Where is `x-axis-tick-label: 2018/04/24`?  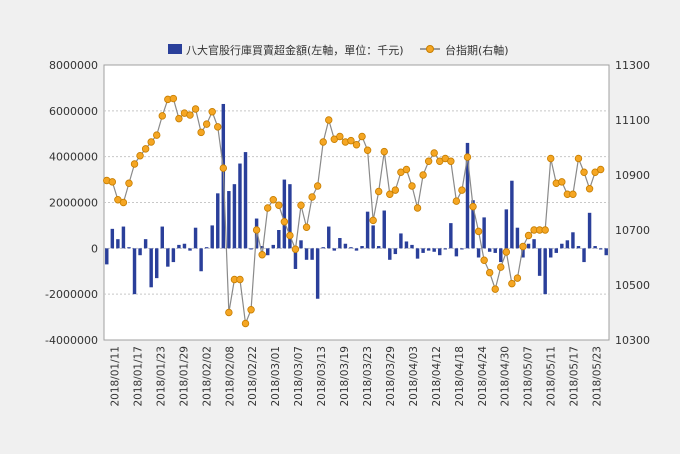 x-axis-tick-label: 2018/04/24 is located at coordinates (483, 376).